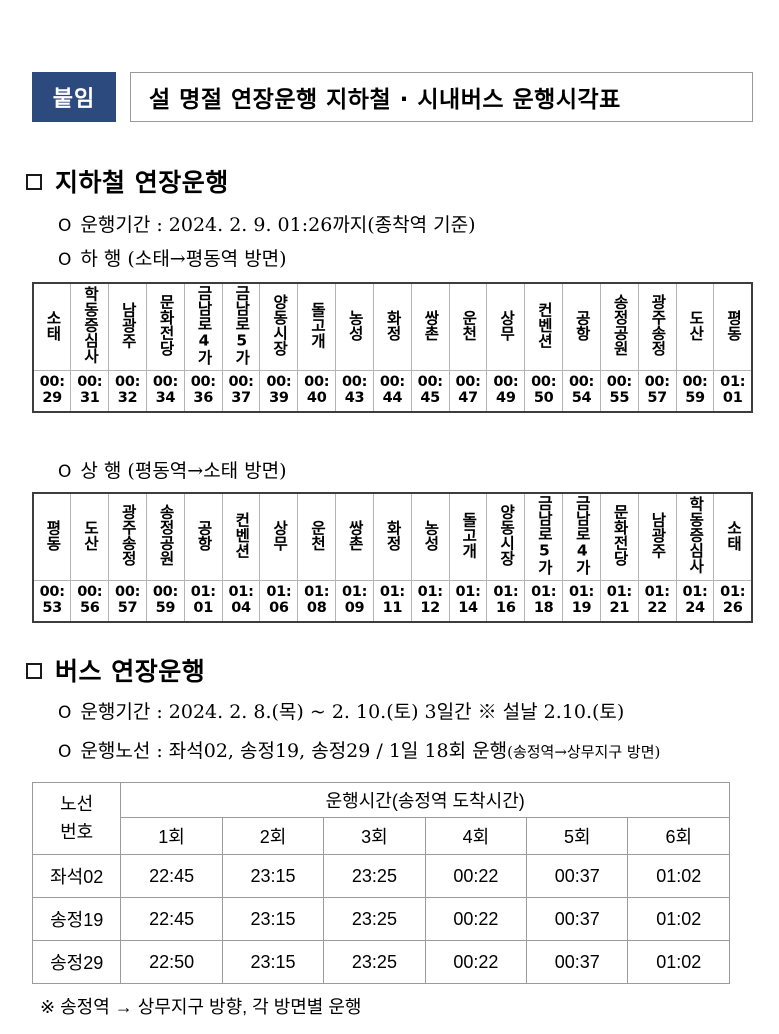 The width and height of the screenshot is (779, 1034). What do you see at coordinates (733, 601) in the screenshot?
I see `subway-station-time: 01: 26` at bounding box center [733, 601].